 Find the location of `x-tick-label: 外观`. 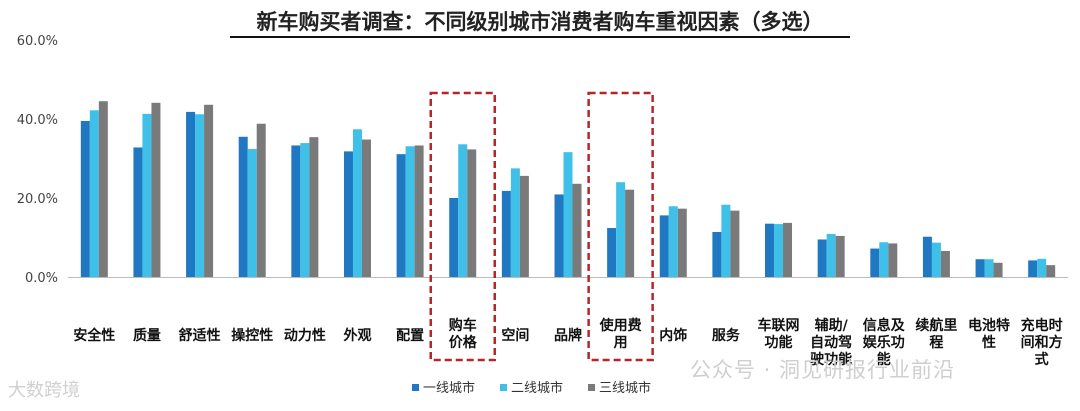

x-tick-label: 外观 is located at coordinates (357, 335).